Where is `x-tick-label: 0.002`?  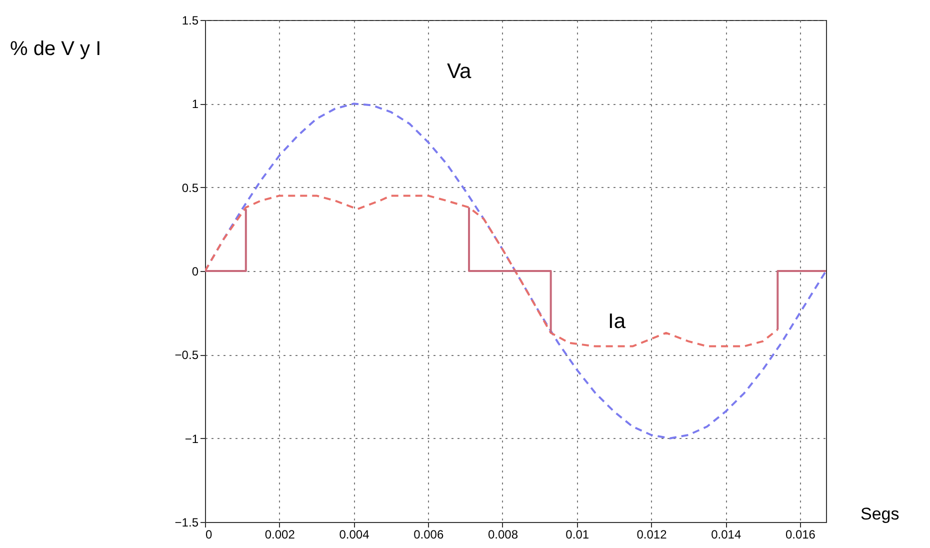 x-tick-label: 0.002 is located at coordinates (280, 535).